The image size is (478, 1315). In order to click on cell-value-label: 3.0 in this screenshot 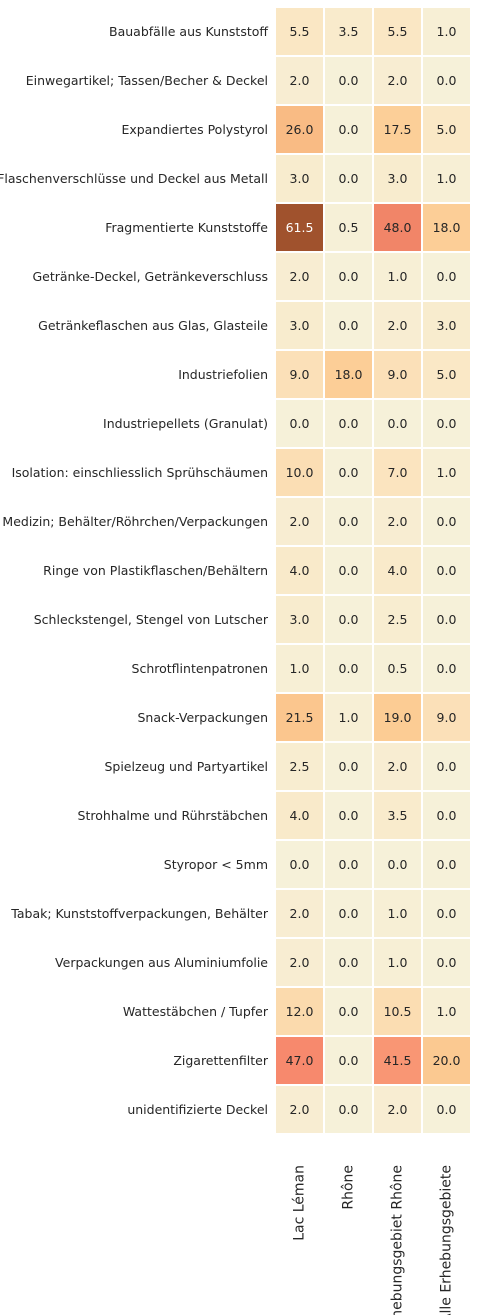, I will do `click(398, 178)`.